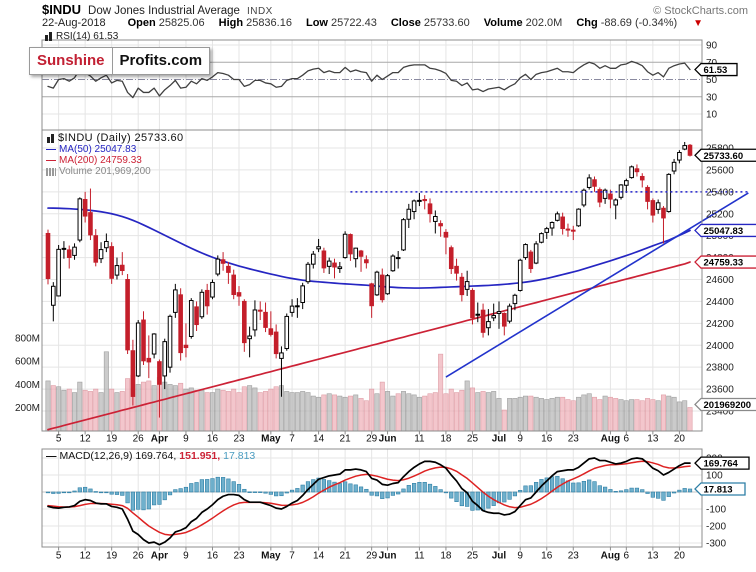 The image size is (756, 572). I want to click on svg-text: 25400, so click(720, 192).